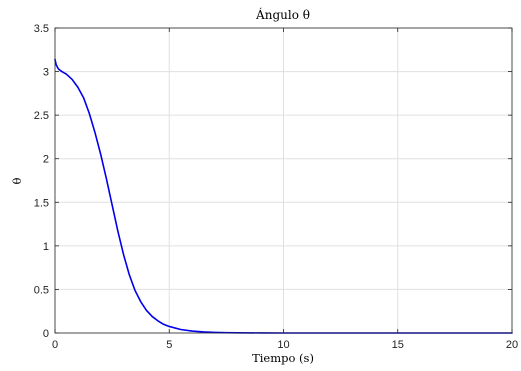 The width and height of the screenshot is (521, 371). I want to click on y-tick-label: 1.5, so click(41, 203).